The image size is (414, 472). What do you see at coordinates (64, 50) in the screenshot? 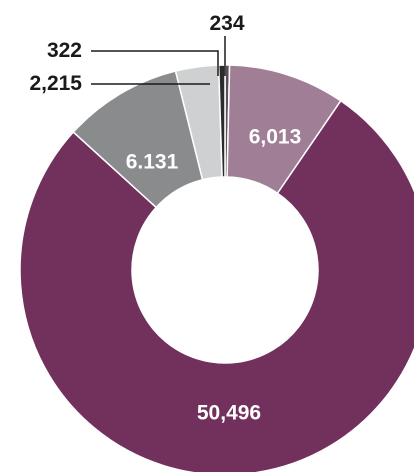
I see `data-label-5: 322` at bounding box center [64, 50].